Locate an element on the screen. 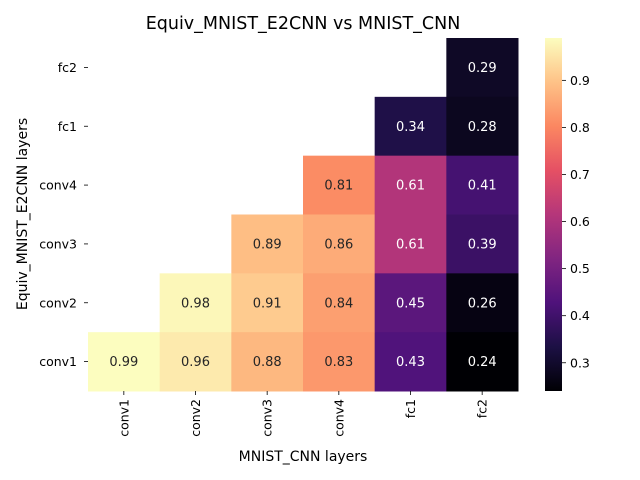 This screenshot has width=640, height=480. y-tick-label: fc1 is located at coordinates (67, 126).